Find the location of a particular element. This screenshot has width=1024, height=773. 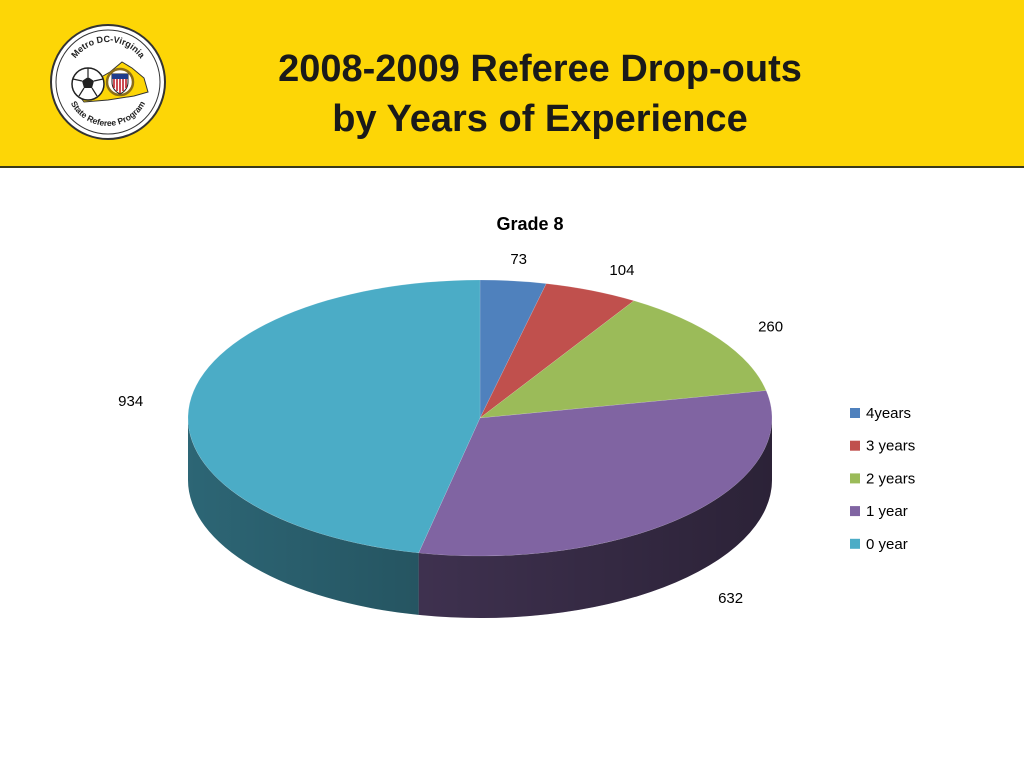

data-label-1-year: 632 is located at coordinates (730, 598).